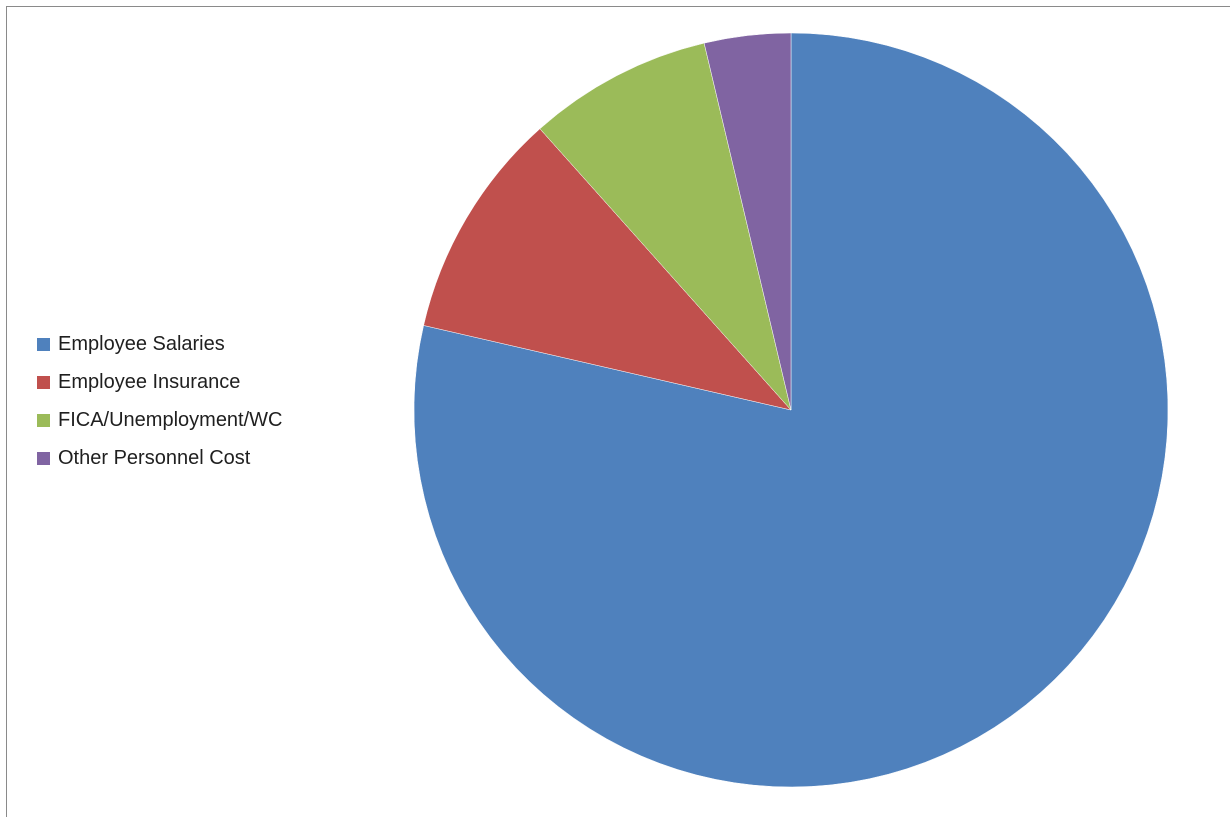 Image resolution: width=1230 pixels, height=817 pixels. Describe the element at coordinates (154, 457) in the screenshot. I see `legend-label: Other Personnel Cost` at that location.